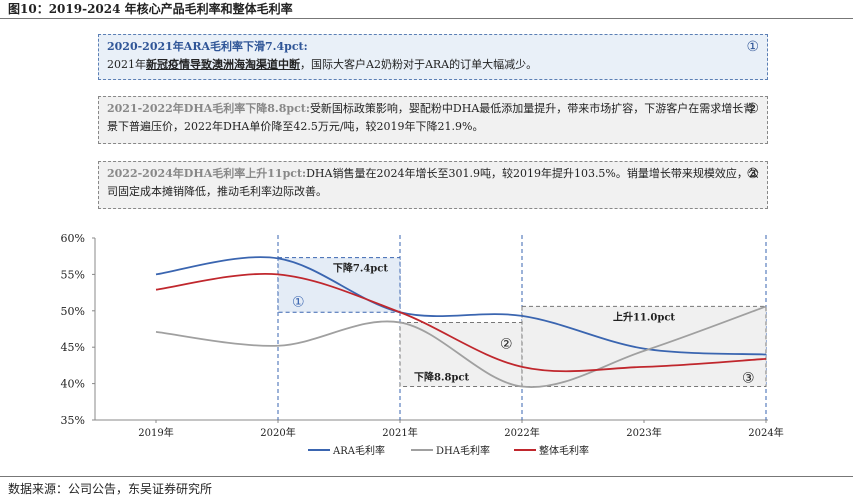 This screenshot has height=498, width=853. Describe the element at coordinates (277, 432) in the screenshot. I see `x-tick-label: 2020年` at that location.